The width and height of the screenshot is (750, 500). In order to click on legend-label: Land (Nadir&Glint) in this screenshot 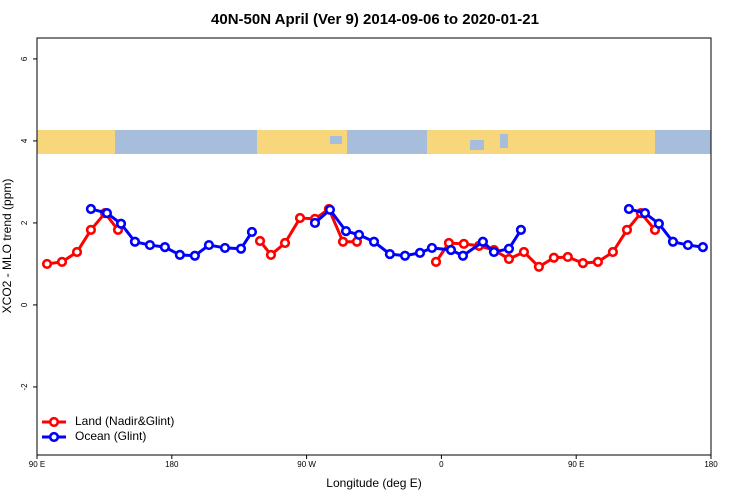, I will do `click(124, 421)`.